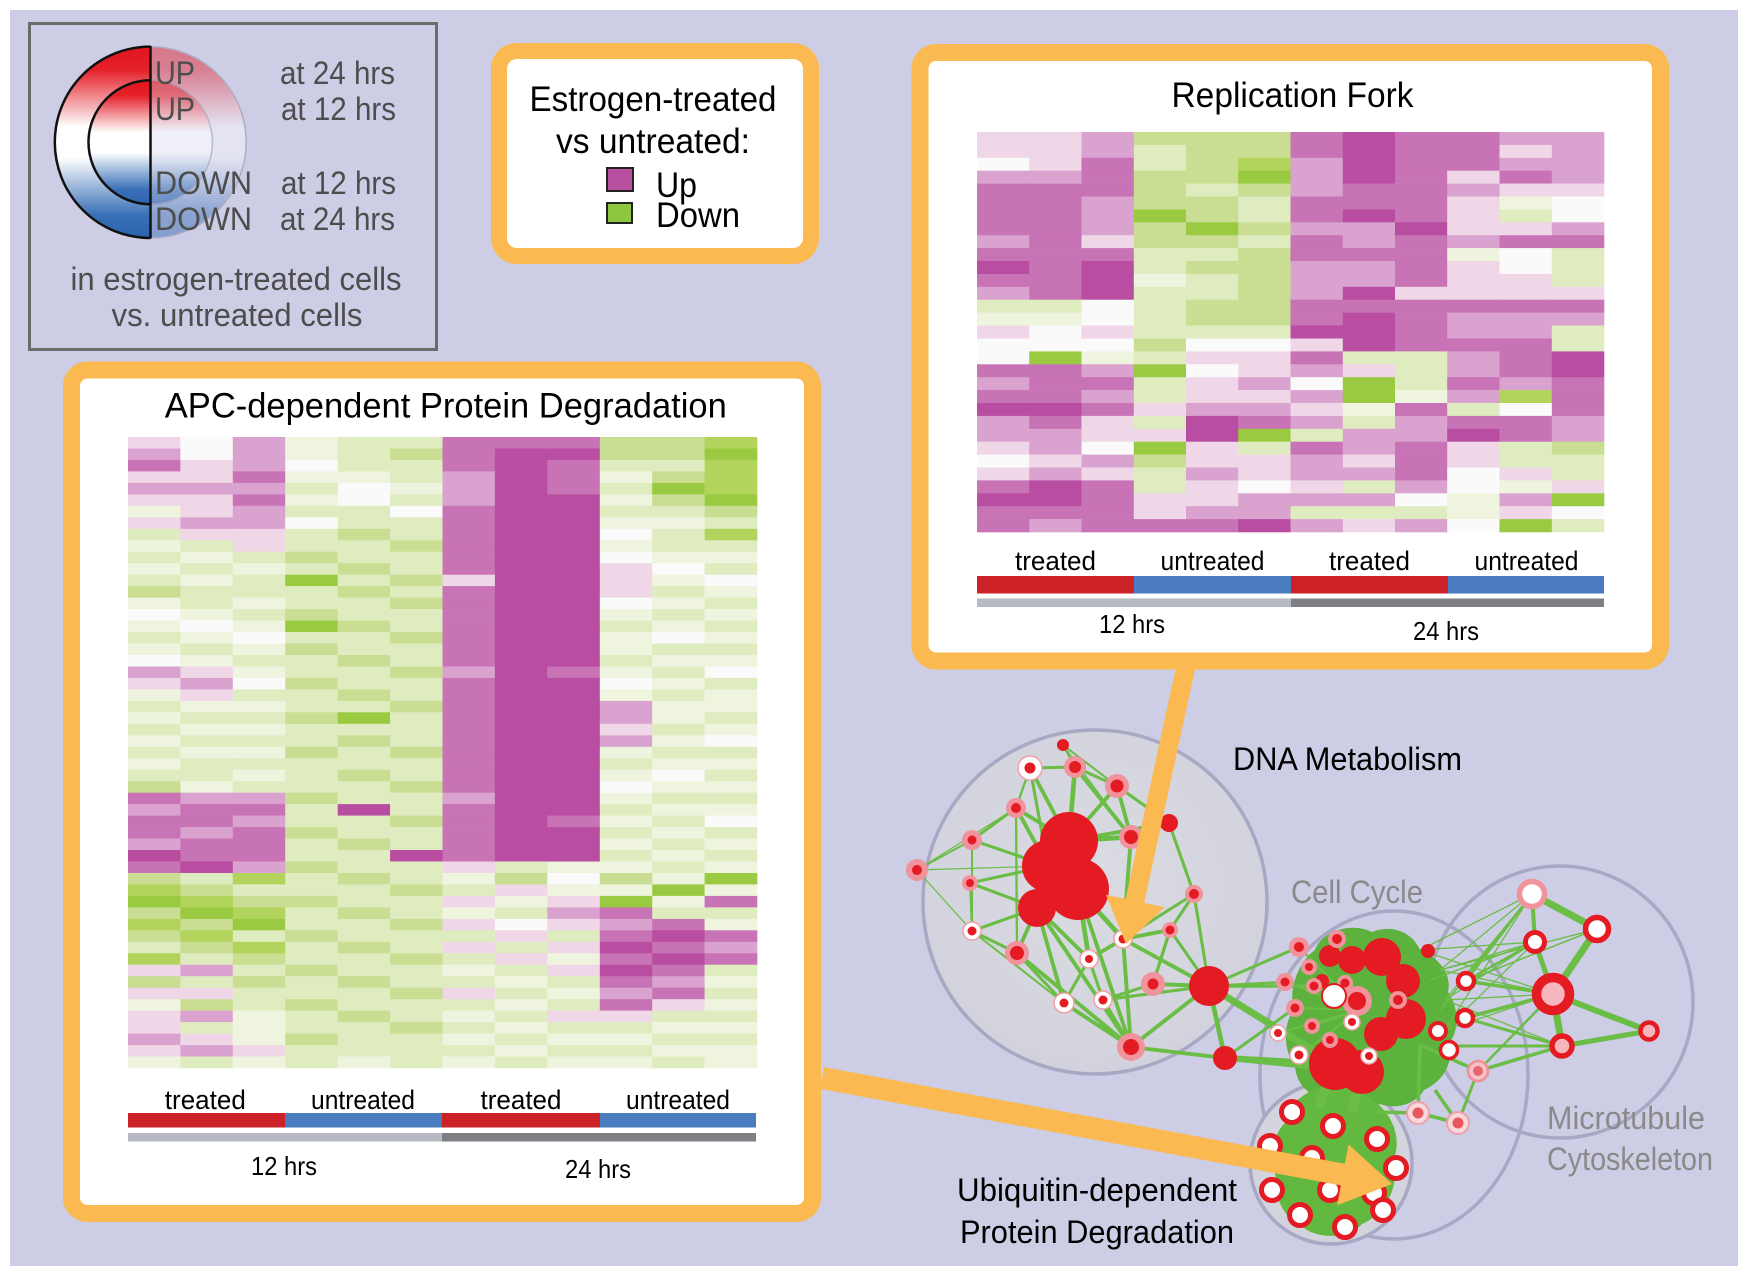  What do you see at coordinates (676, 185) in the screenshot?
I see `svg-text: Up` at bounding box center [676, 185].